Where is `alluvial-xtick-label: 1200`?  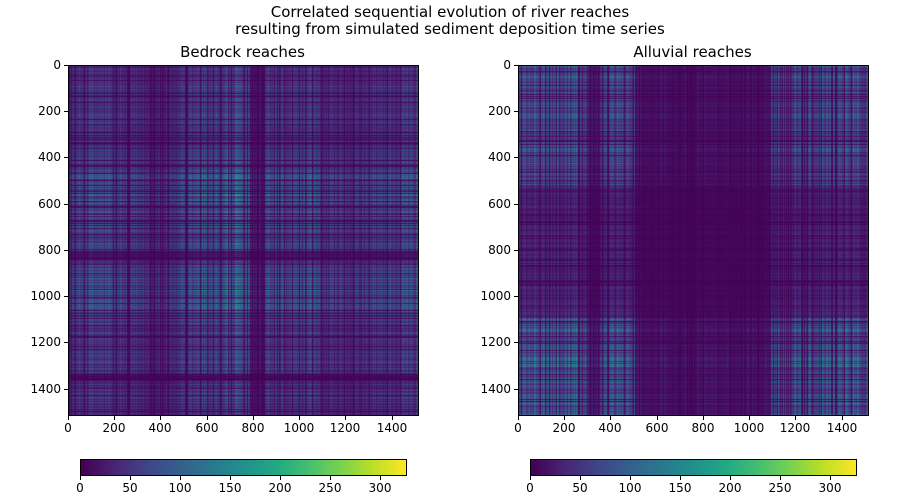 alluvial-xtick-label: 1200 is located at coordinates (795, 428).